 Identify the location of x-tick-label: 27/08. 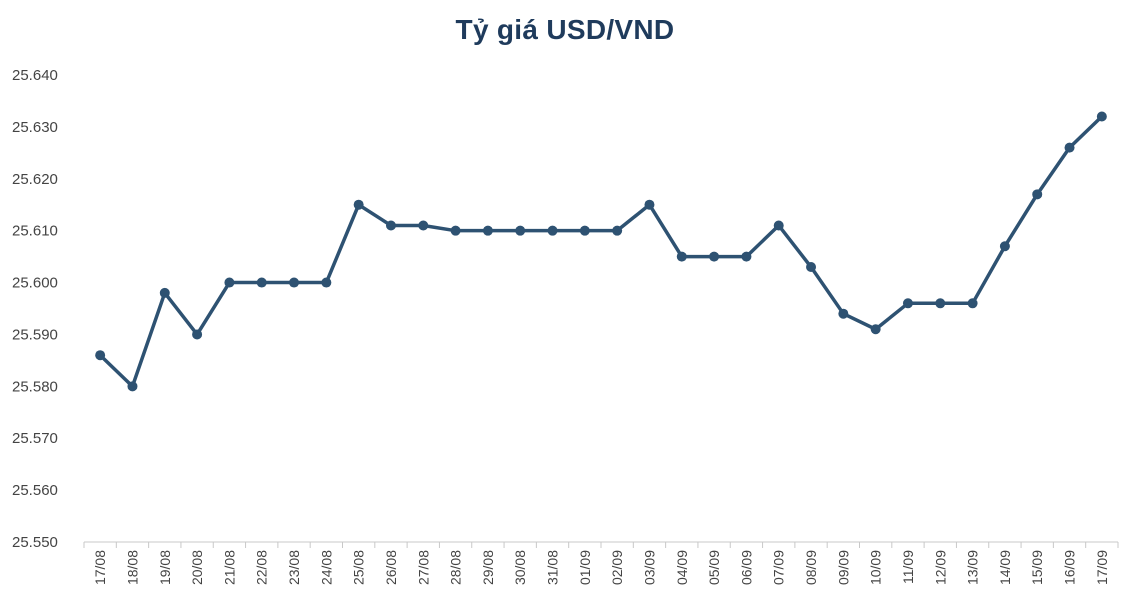
(423, 567).